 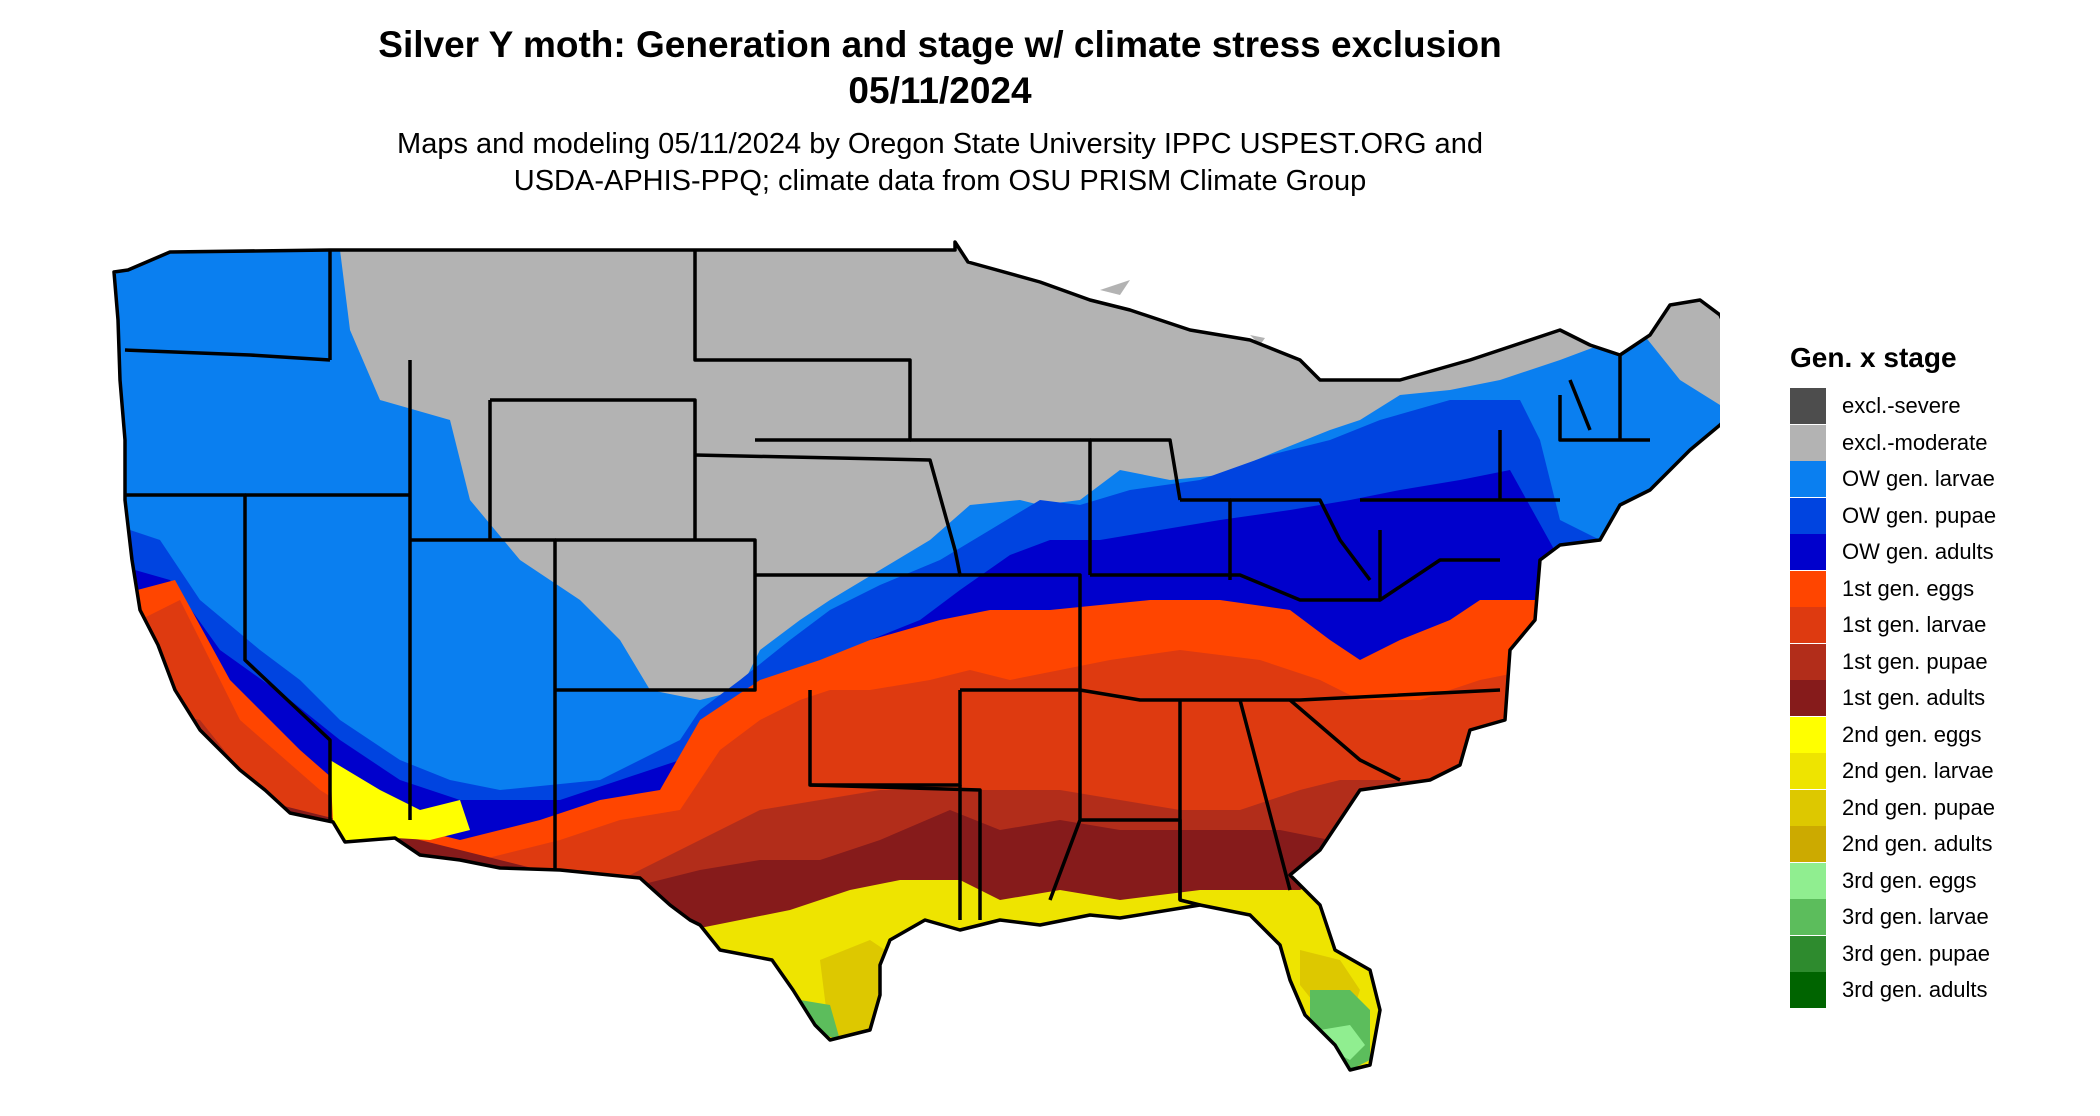 I want to click on legend-item: 3rd gen. pupae, so click(x=1893, y=954).